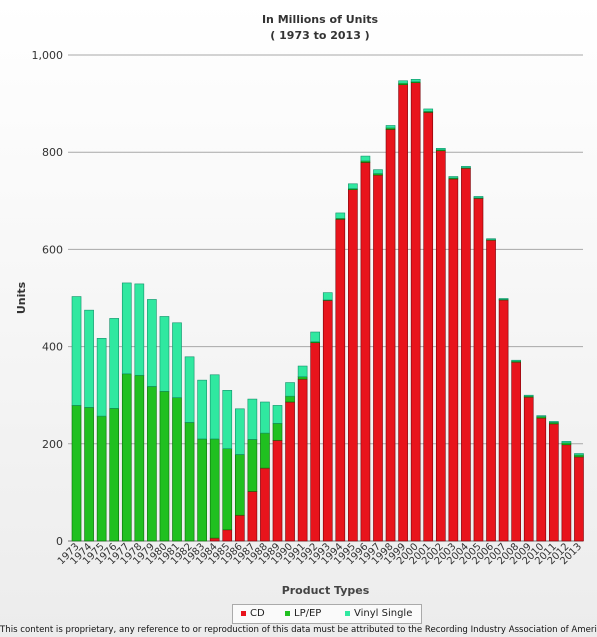 The image size is (597, 637). Describe the element at coordinates (327, 614) in the screenshot. I see `chart-legend: CD LP/EP Vinyl Single` at that location.